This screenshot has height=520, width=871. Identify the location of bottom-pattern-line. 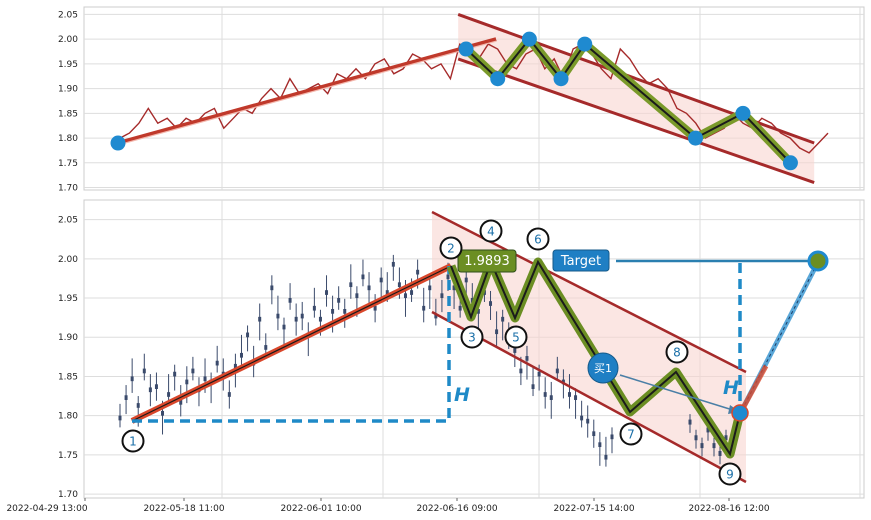
(595, 358).